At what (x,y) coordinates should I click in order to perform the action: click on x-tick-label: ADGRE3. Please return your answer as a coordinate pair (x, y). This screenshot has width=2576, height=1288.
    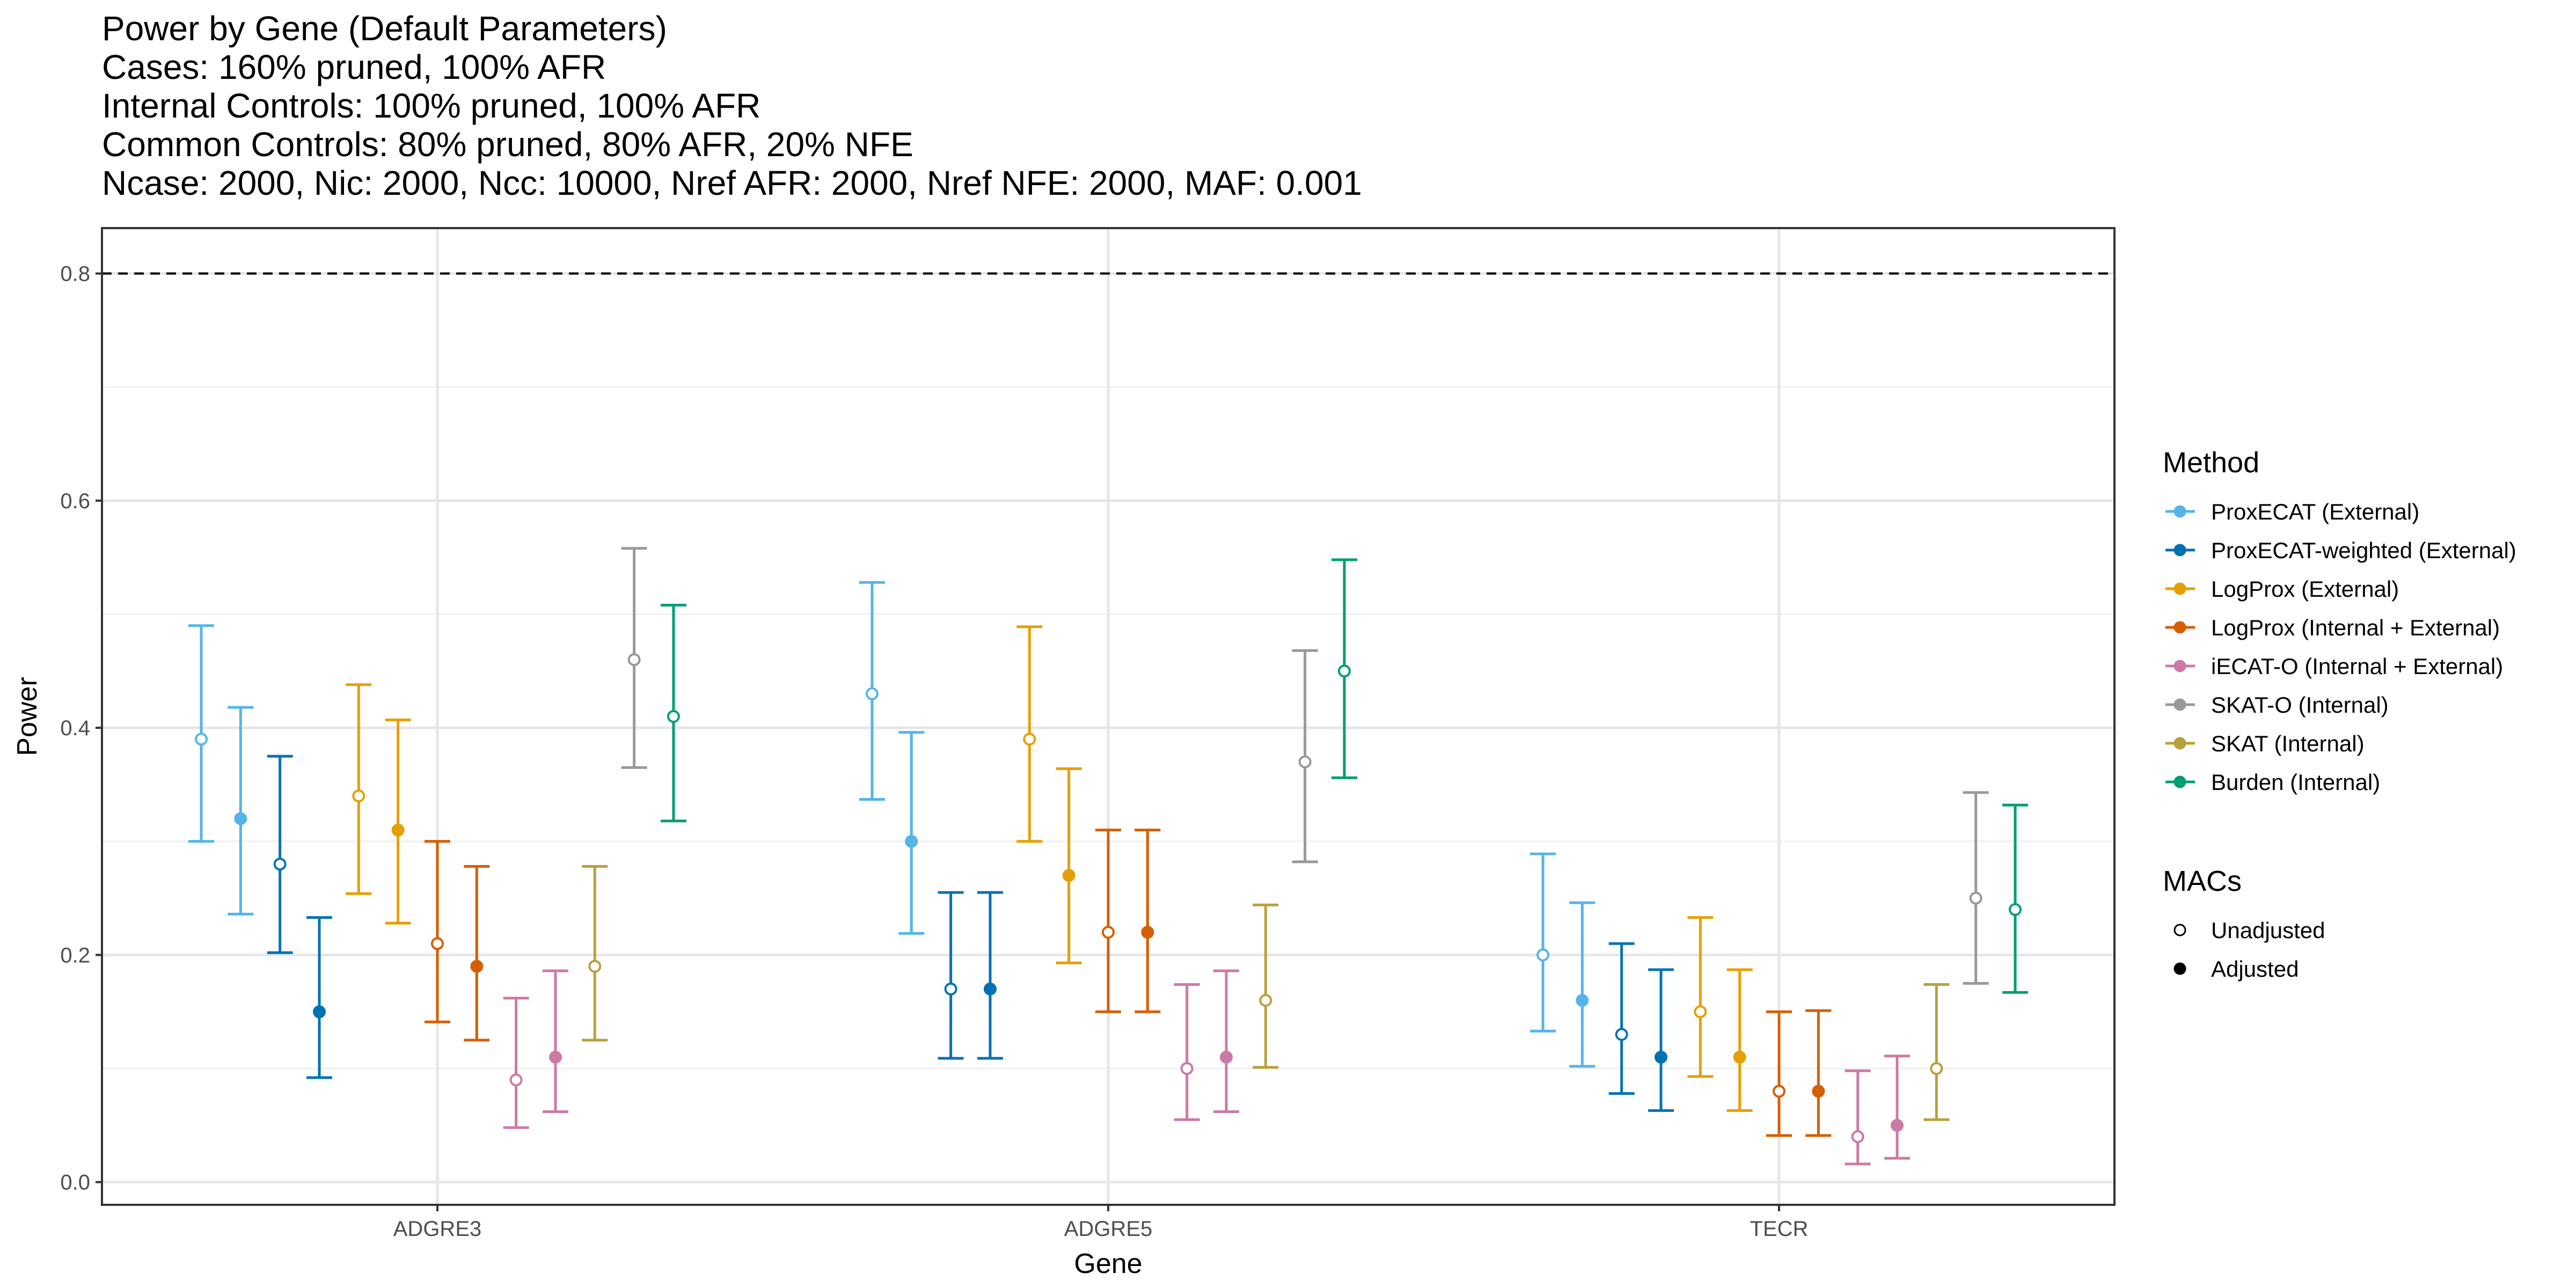
    Looking at the image, I should click on (437, 1229).